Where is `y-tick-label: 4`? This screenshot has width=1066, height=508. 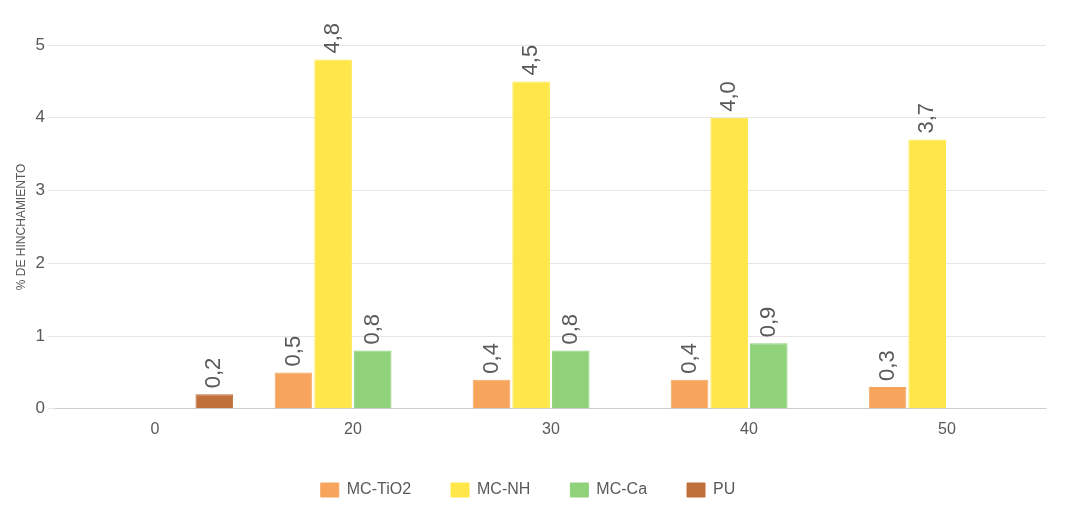 y-tick-label: 4 is located at coordinates (40, 117).